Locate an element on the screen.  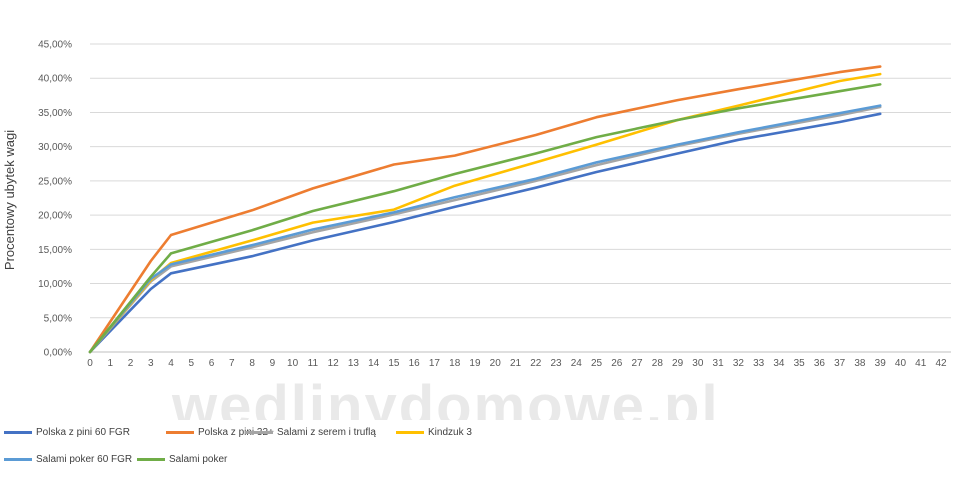
x-tick-label: 35 is located at coordinates (800, 363).